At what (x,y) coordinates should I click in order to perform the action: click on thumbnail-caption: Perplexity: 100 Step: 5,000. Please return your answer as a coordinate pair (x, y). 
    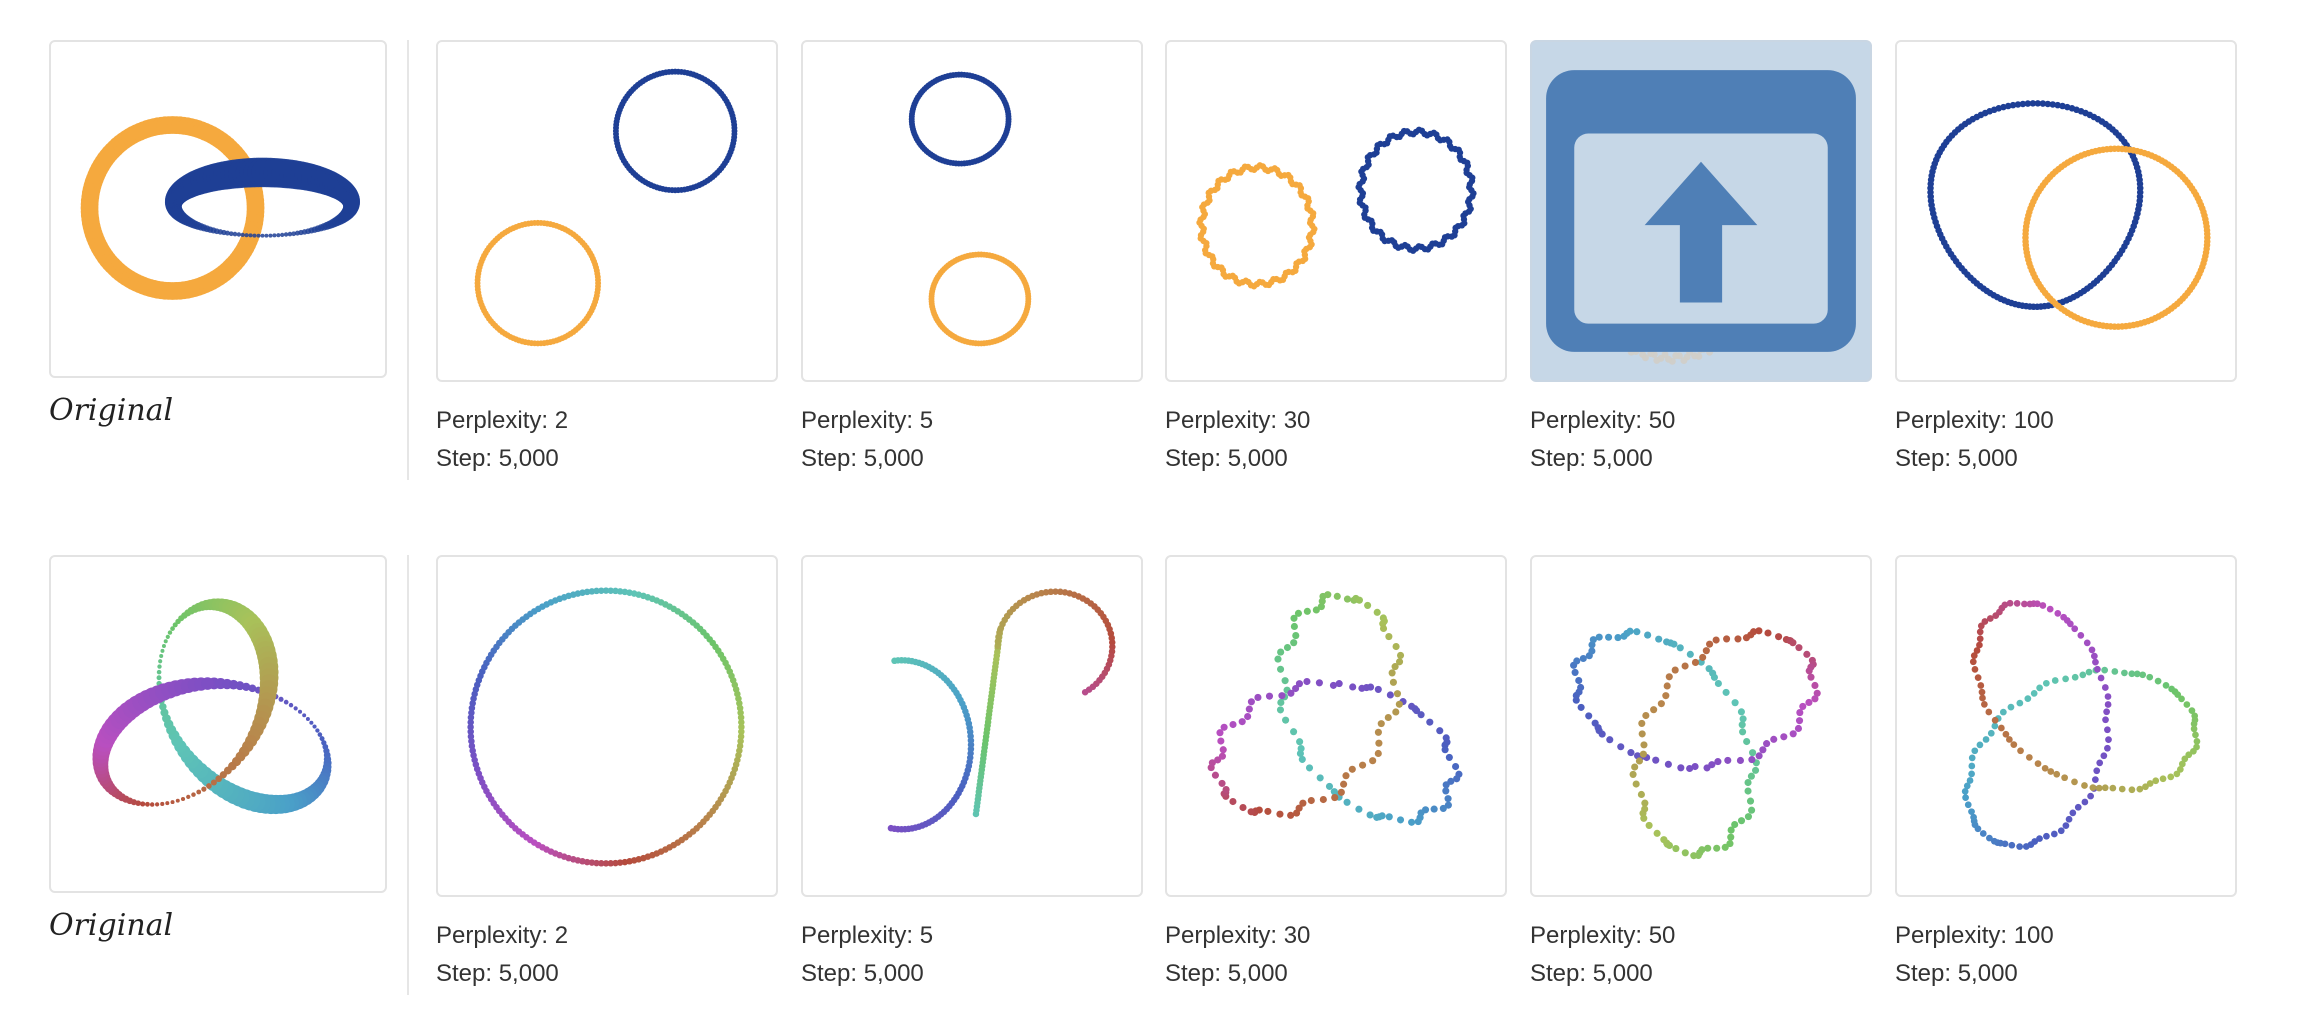
    Looking at the image, I should click on (1974, 440).